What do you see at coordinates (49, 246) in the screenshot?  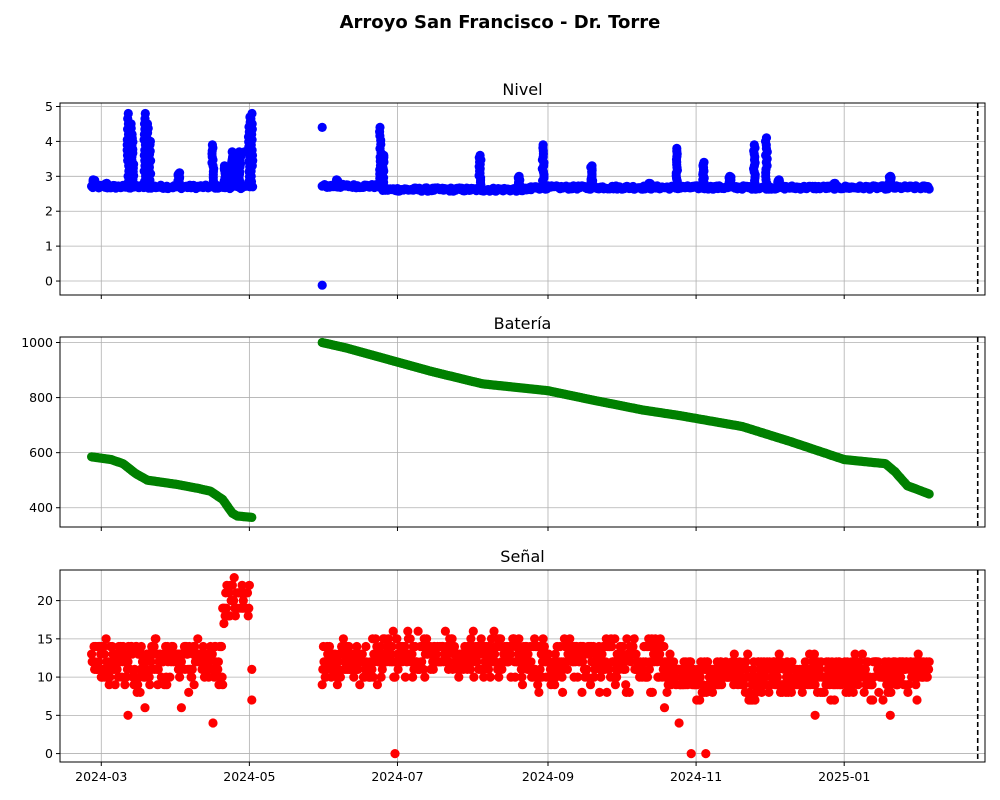 I see `y-tick-label: 1` at bounding box center [49, 246].